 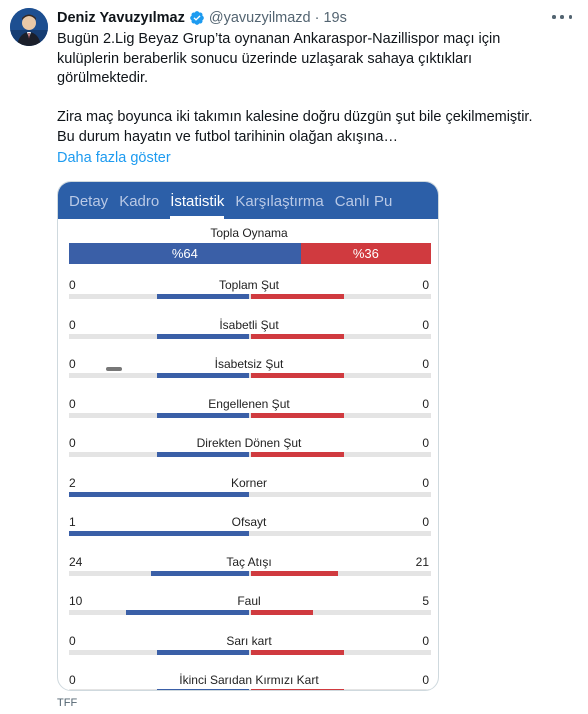 I want to click on stat-row: 0 İkinci Sarıdan Kırmızı Kart 0, so click(x=249, y=679).